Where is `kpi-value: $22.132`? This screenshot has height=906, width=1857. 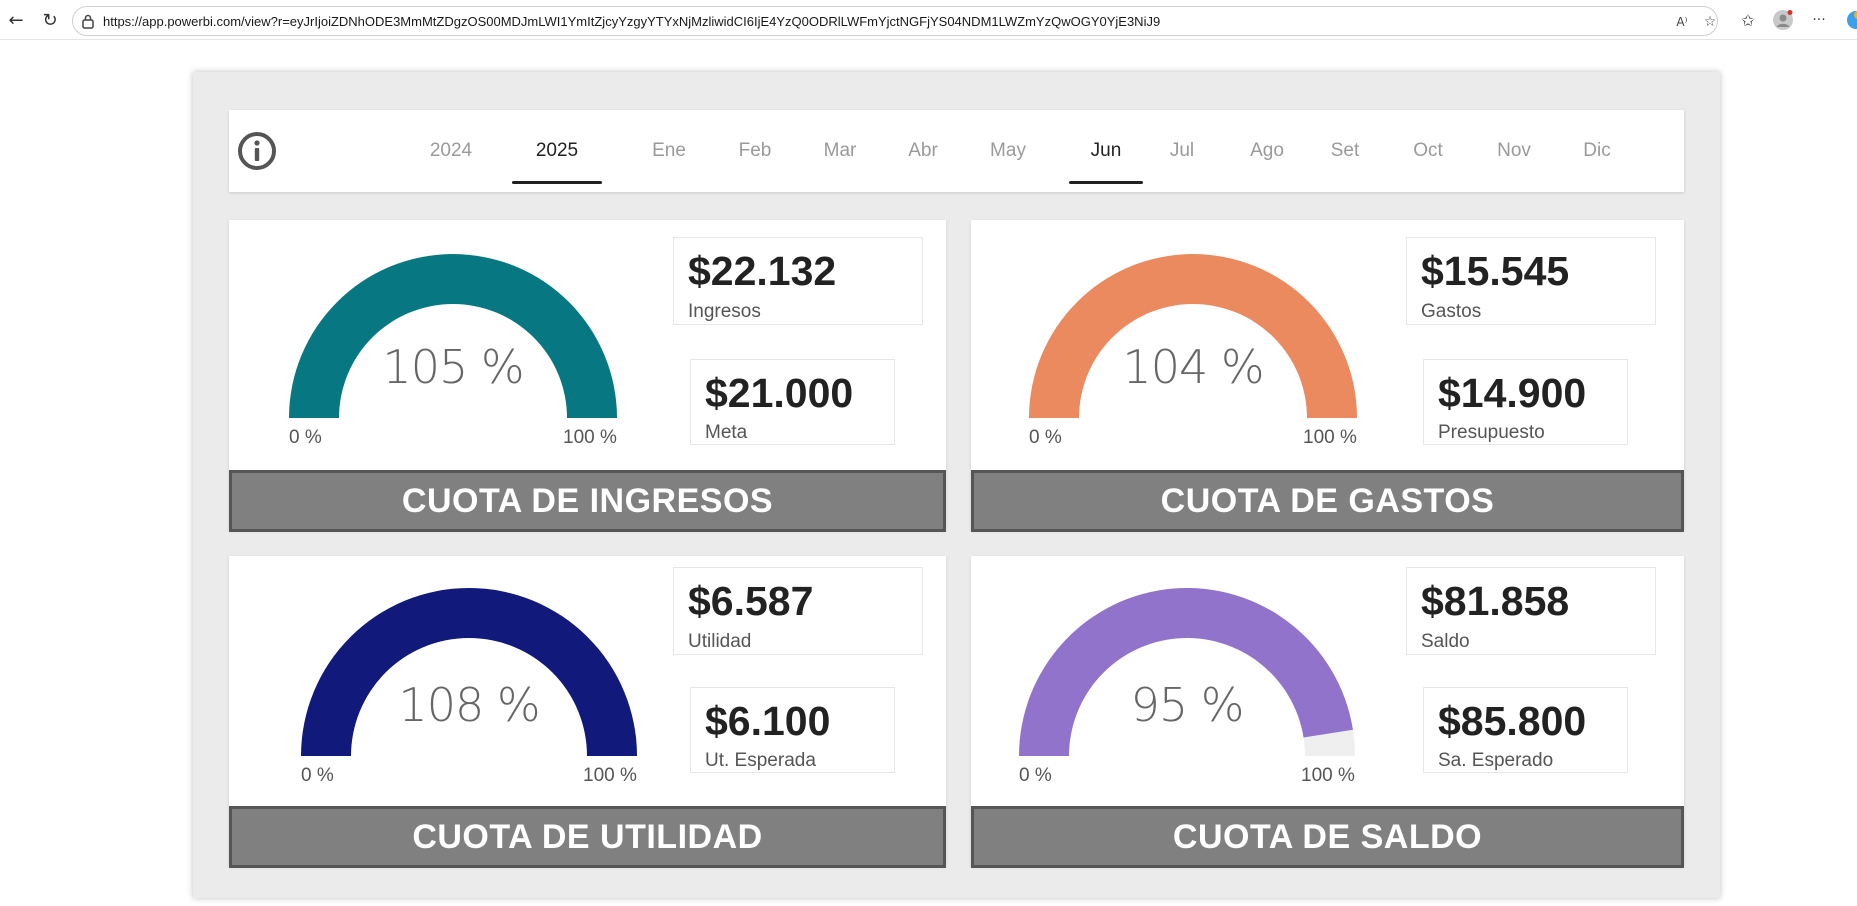
kpi-value: $22.132 is located at coordinates (762, 271).